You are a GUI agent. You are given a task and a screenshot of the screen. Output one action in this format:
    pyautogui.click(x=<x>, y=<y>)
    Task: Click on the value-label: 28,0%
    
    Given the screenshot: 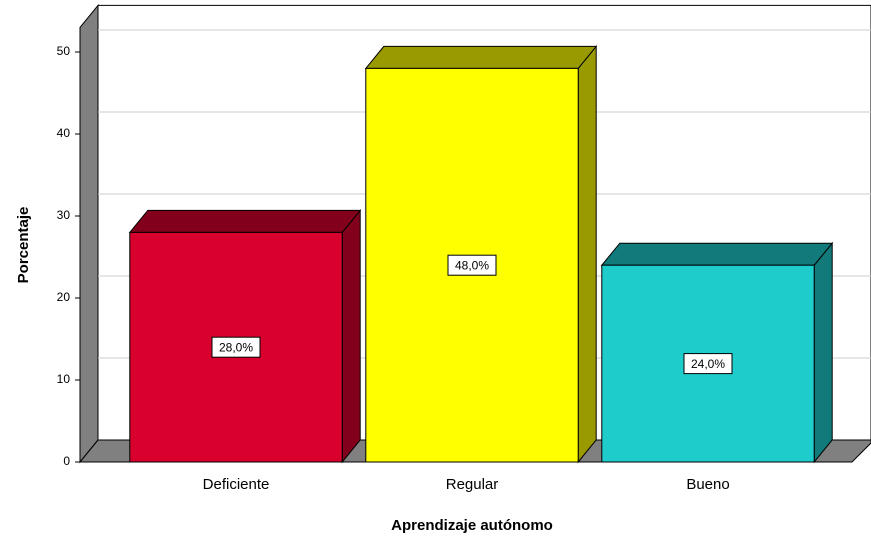 What is the action you would take?
    pyautogui.click(x=236, y=347)
    